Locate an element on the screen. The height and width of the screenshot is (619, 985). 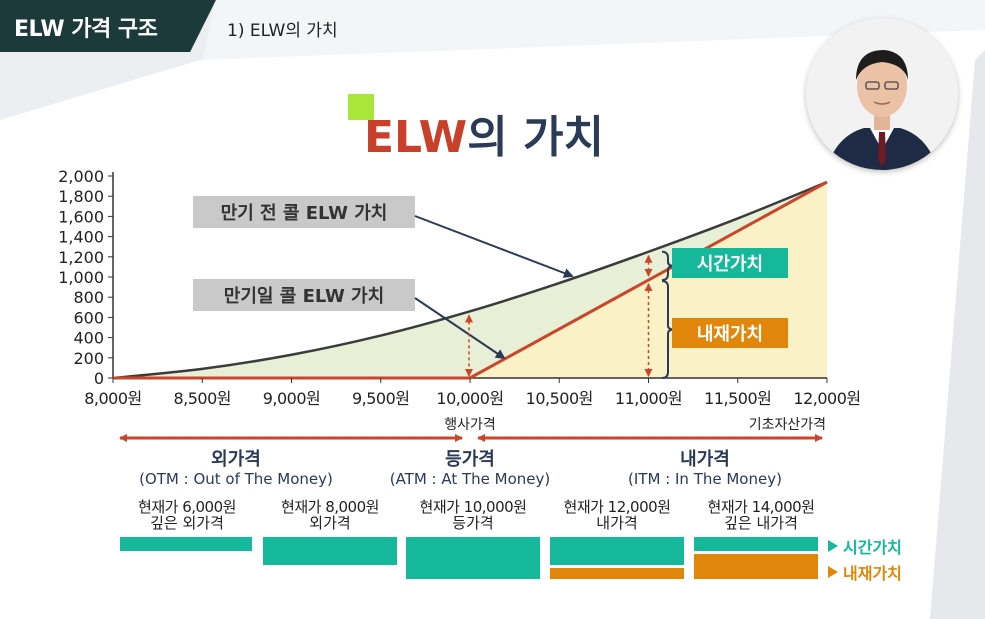
itm-section-title: 내가격 is located at coordinates (705, 459).